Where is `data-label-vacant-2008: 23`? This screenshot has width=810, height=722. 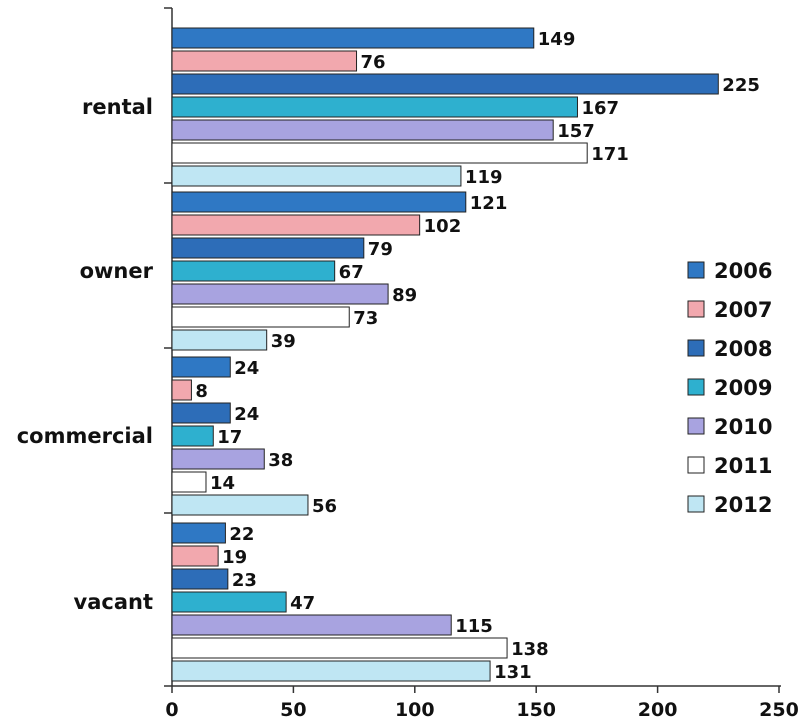
data-label-vacant-2008: 23 is located at coordinates (244, 580).